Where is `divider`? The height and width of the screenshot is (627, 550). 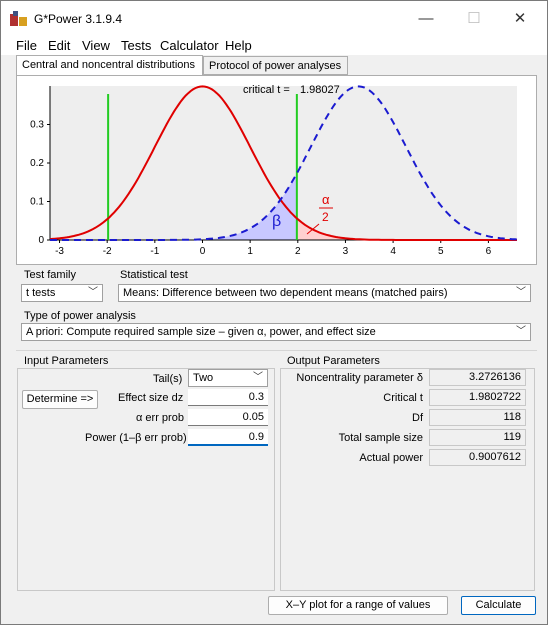
divider is located at coordinates (276, 350).